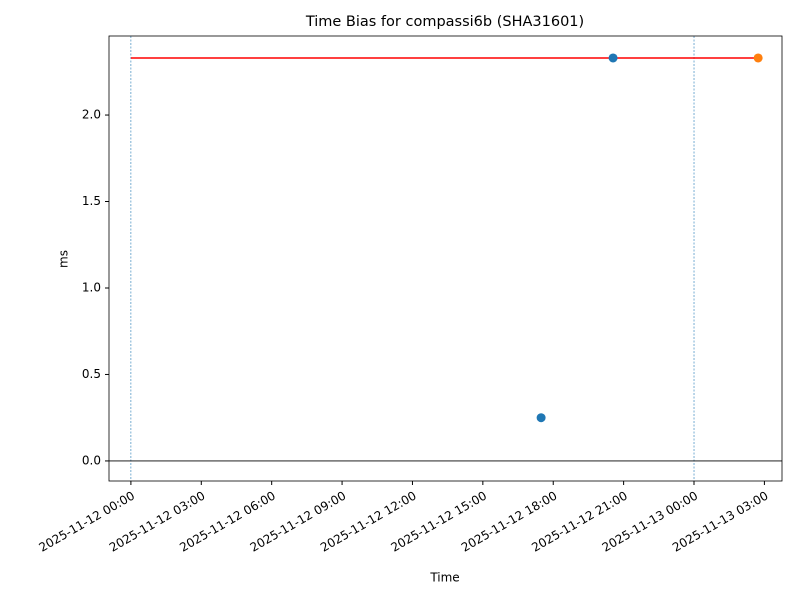 The image size is (800, 600). I want to click on x-axis-label: Time, so click(444, 578).